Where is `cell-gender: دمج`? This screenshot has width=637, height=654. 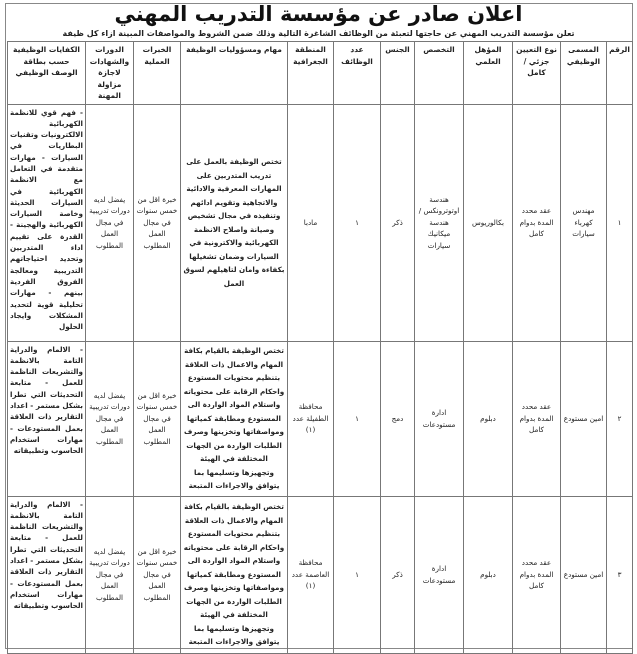
cell-gender: دمج is located at coordinates (397, 418).